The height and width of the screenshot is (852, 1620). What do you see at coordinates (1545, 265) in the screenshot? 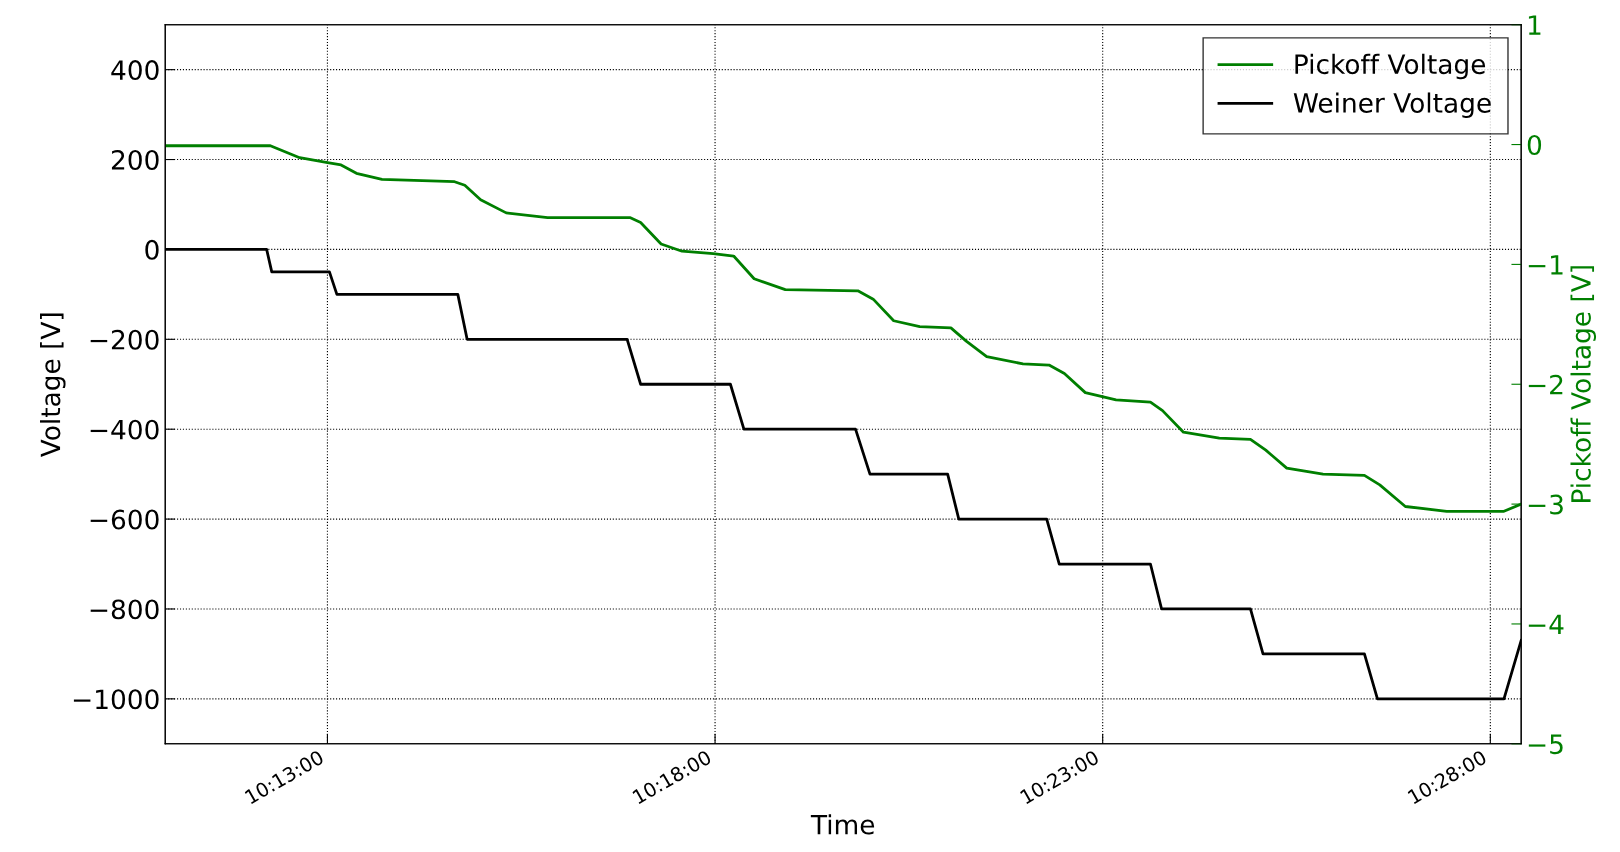
I see `y2-tick-label: −1` at bounding box center [1545, 265].